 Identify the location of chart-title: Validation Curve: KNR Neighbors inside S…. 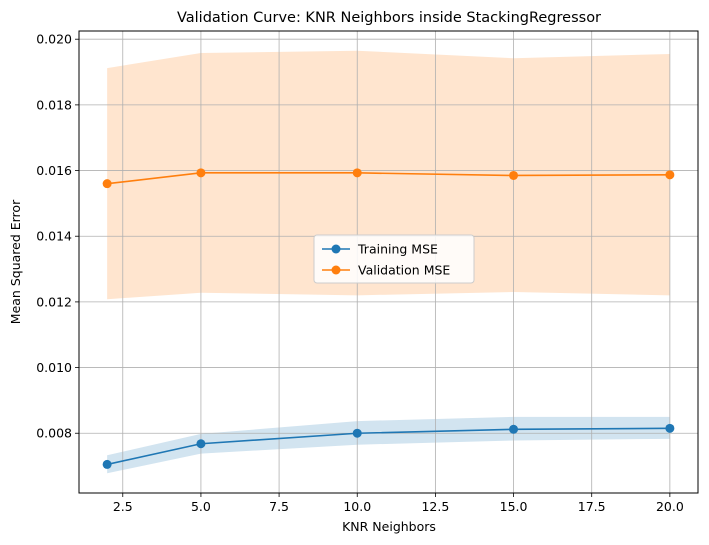
(389, 18).